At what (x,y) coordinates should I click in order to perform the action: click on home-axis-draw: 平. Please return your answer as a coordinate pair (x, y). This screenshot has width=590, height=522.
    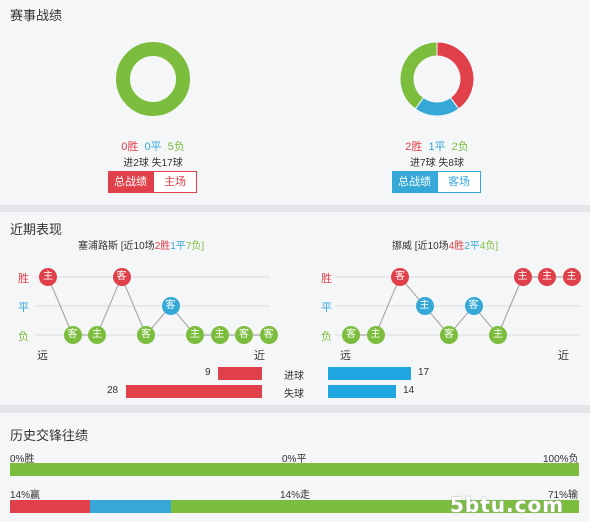
    Looking at the image, I should click on (23, 308).